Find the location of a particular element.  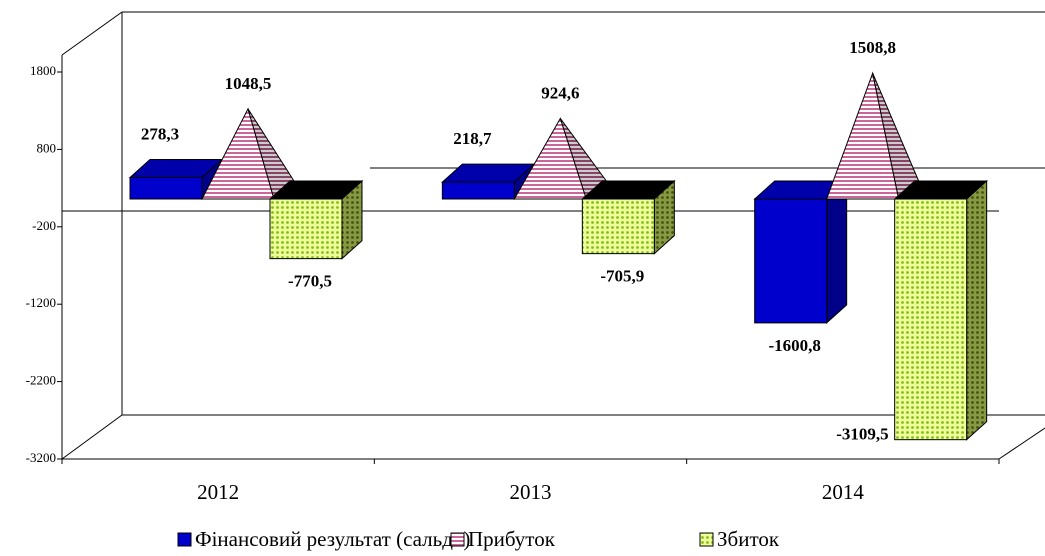

legend-label: Прибуток is located at coordinates (512, 539).